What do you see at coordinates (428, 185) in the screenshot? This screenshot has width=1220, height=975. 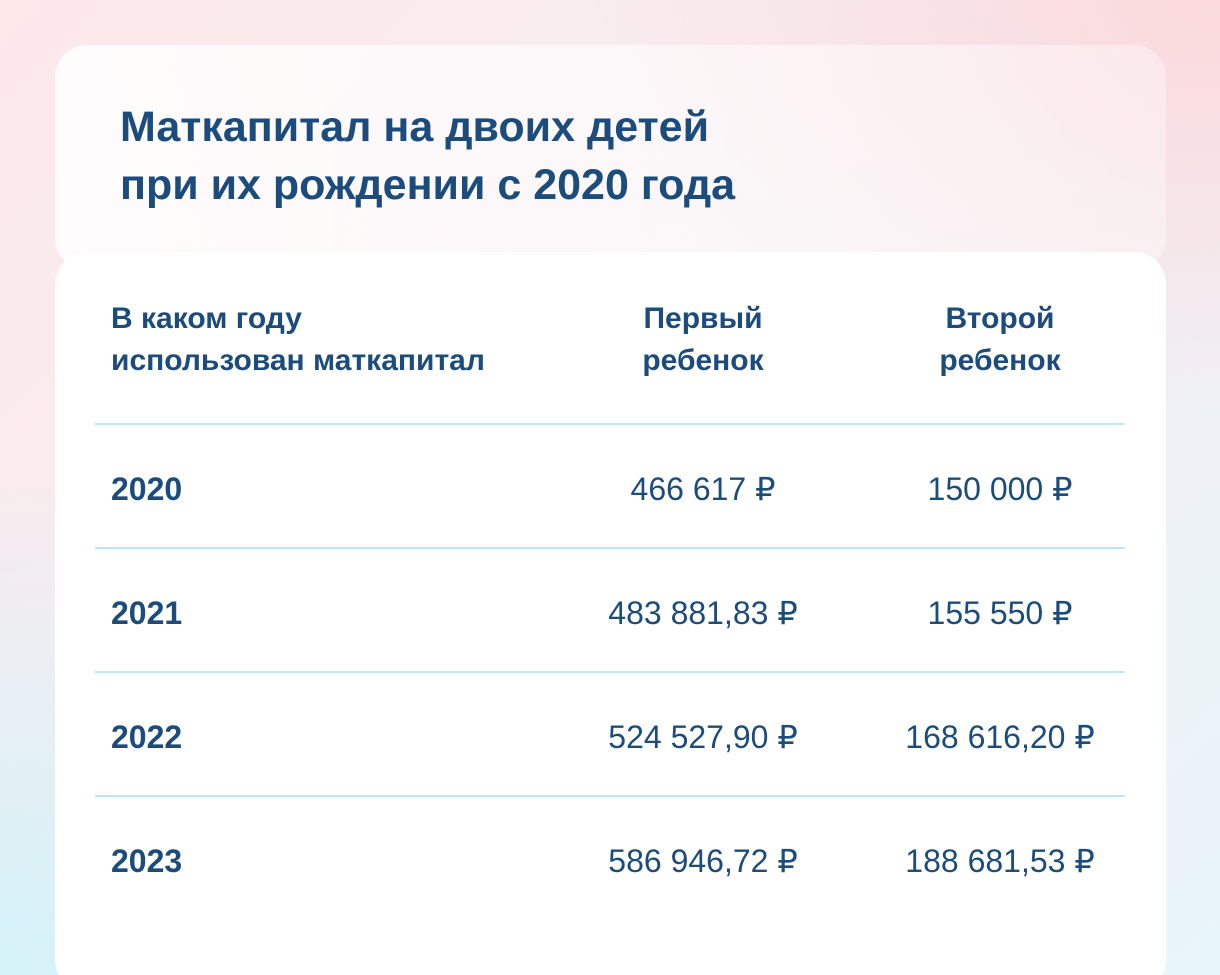 I see `title-line-2: при их рождении с 2020 года` at bounding box center [428, 185].